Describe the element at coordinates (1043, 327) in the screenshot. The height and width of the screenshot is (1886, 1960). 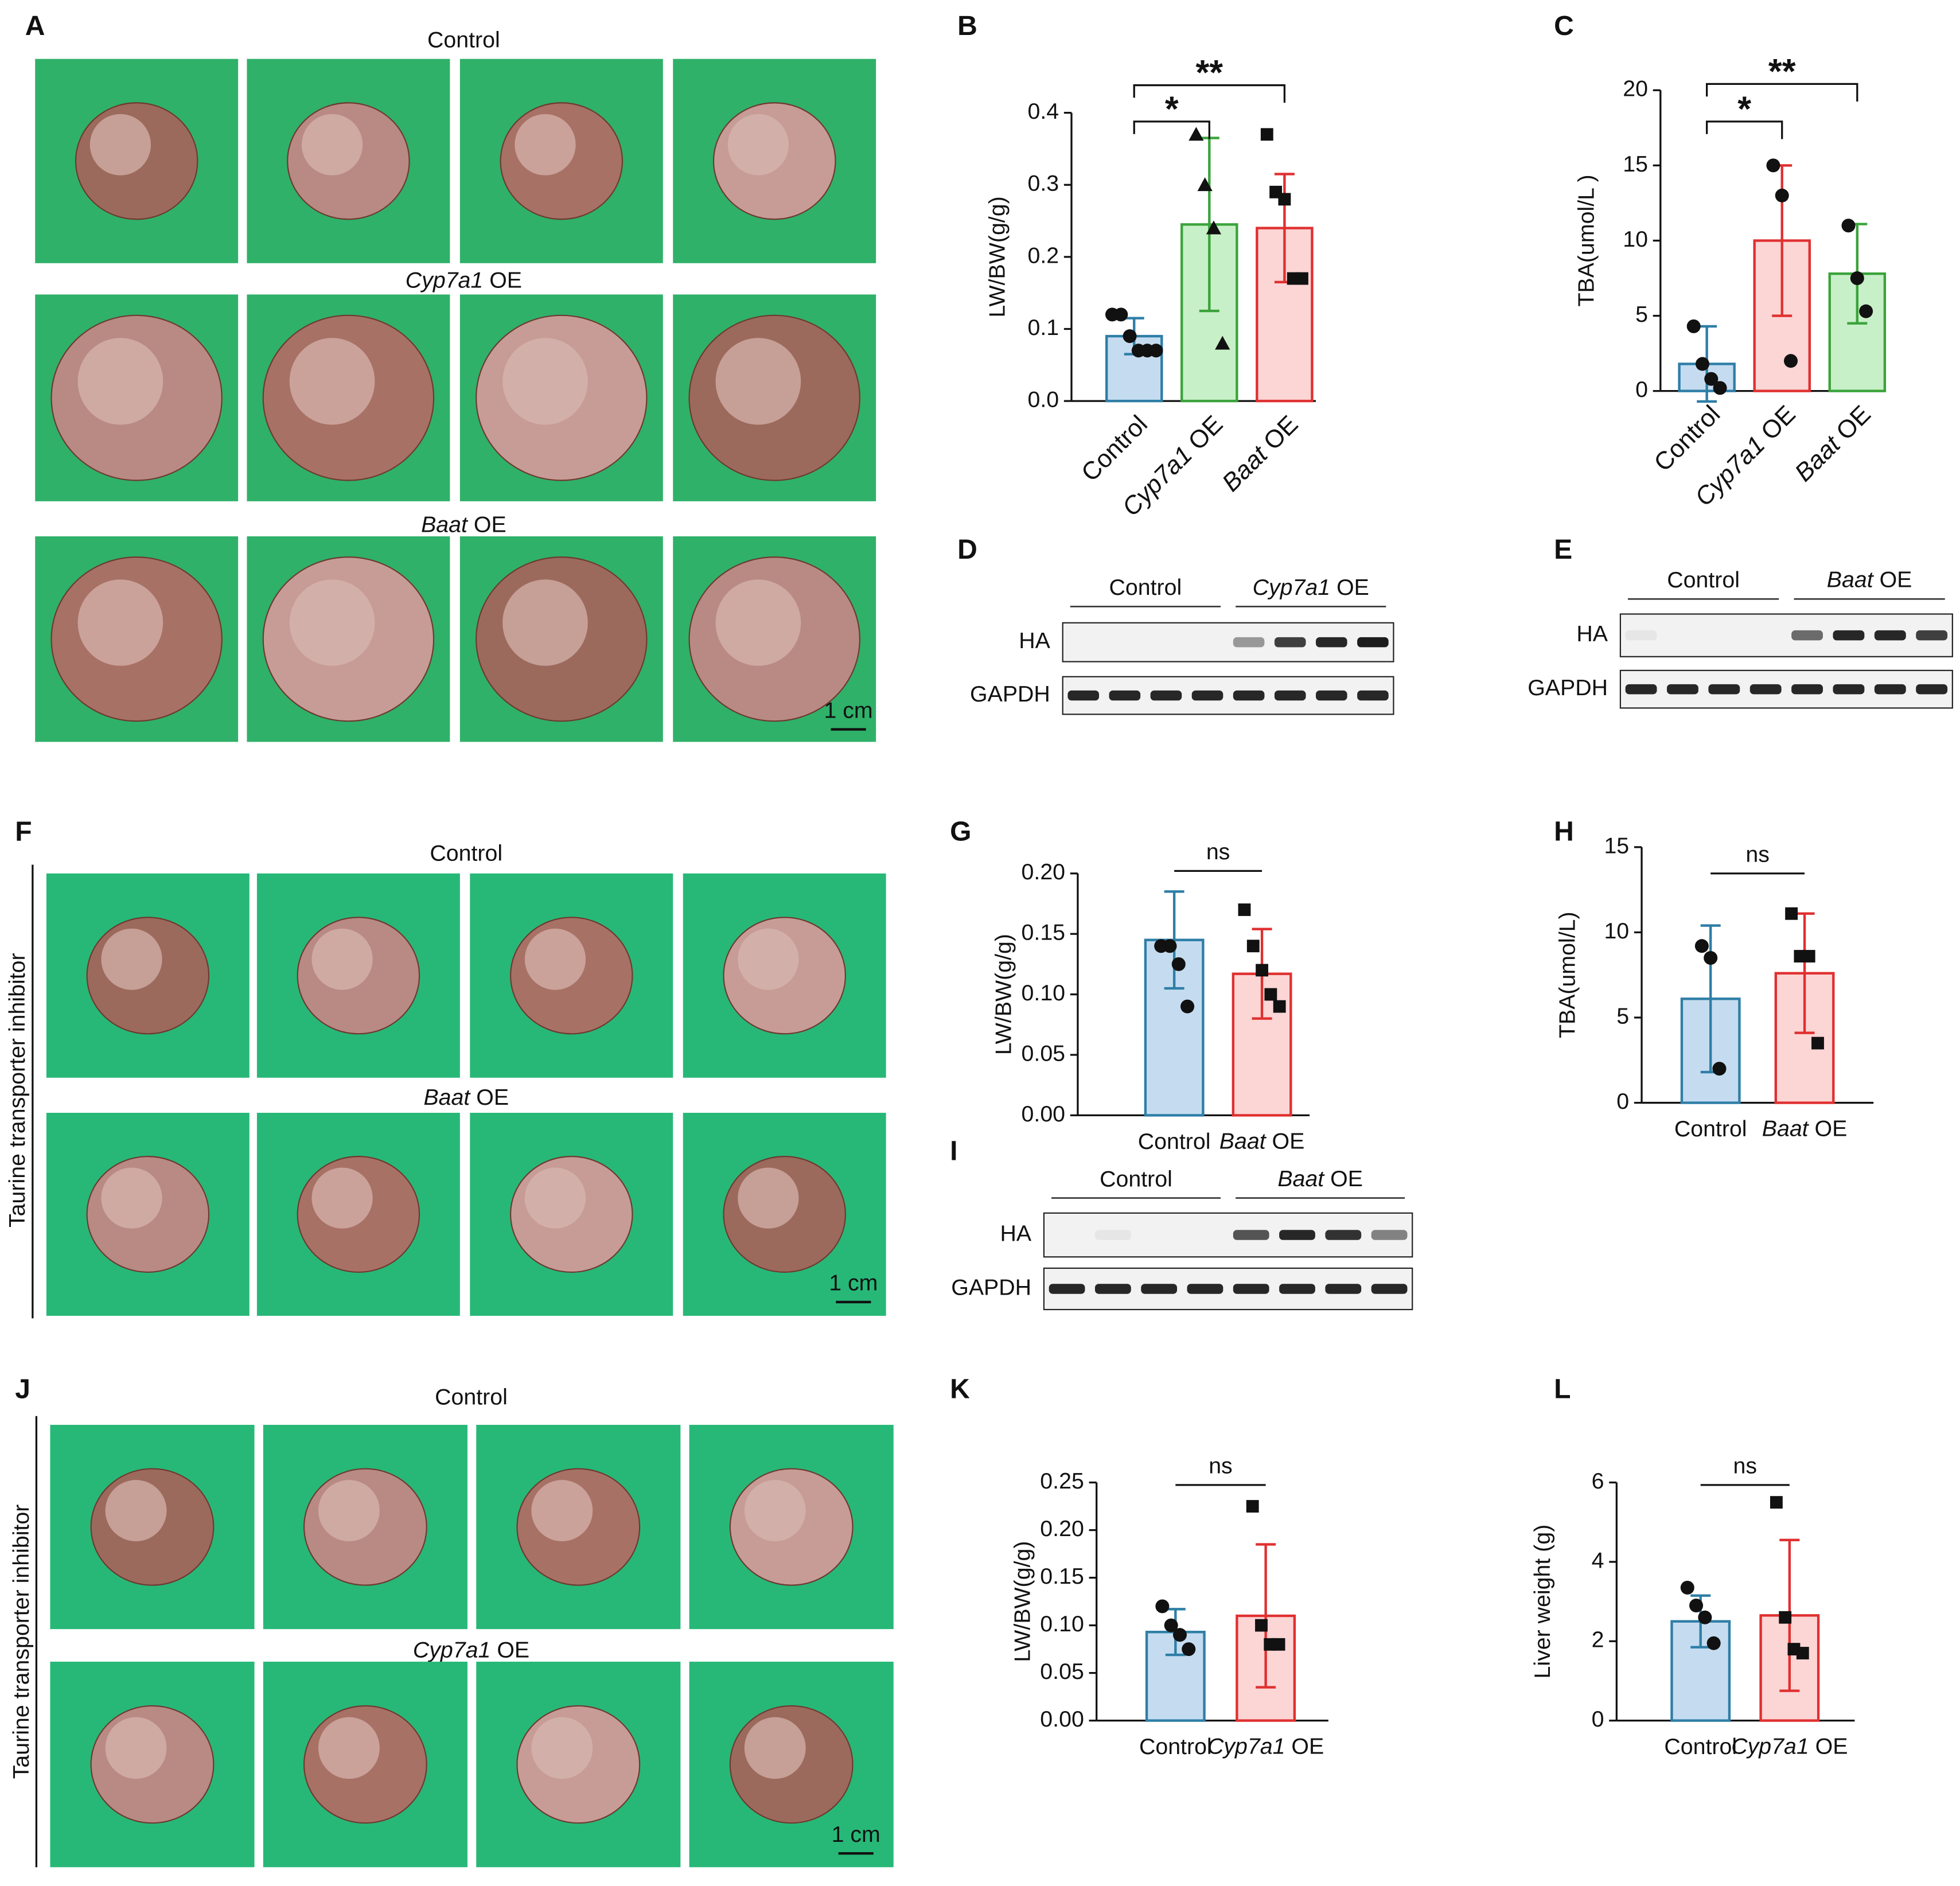
I see `y-tick-label: 0.1` at that location.